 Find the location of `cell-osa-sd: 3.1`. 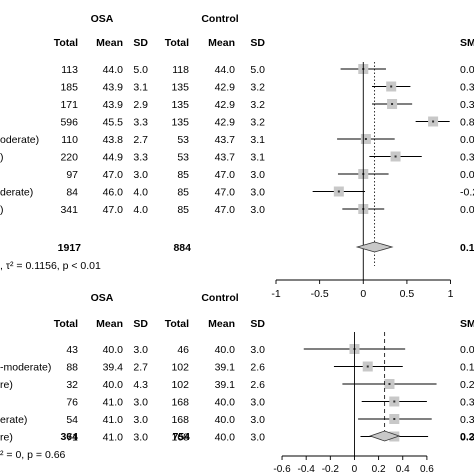

cell-osa-sd: 3.1 is located at coordinates (140, 88).